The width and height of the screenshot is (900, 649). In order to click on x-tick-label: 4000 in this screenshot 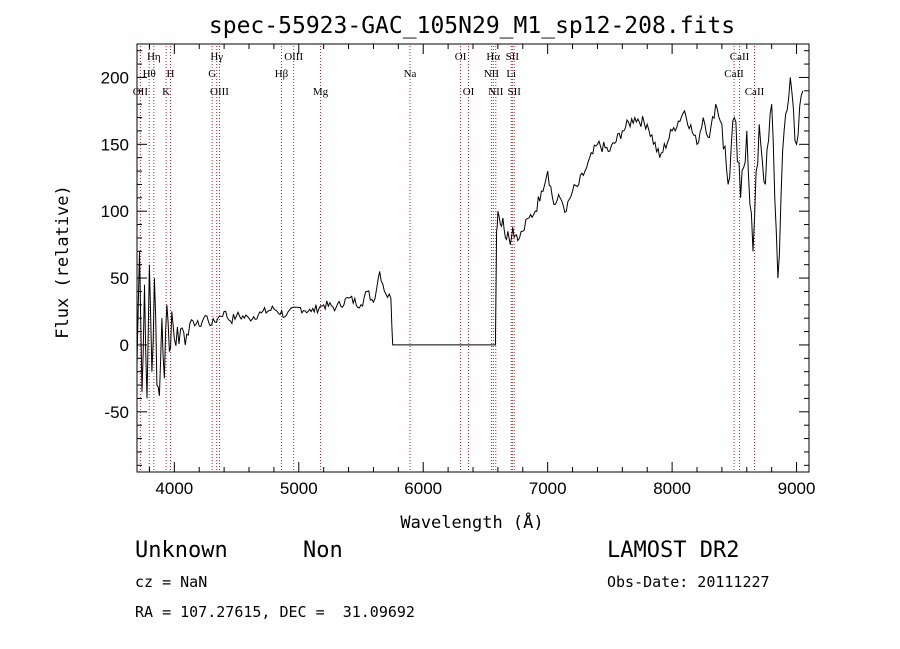, I will do `click(174, 488)`.